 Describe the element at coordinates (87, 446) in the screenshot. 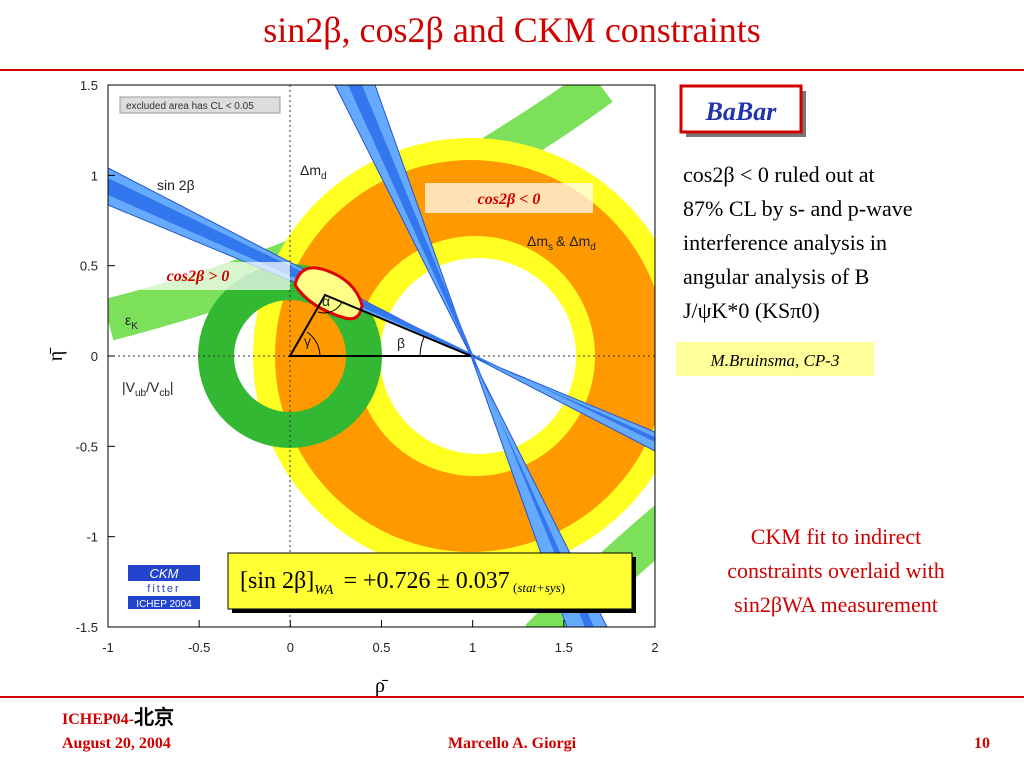

I see `y-tick-label: -0.5` at that location.